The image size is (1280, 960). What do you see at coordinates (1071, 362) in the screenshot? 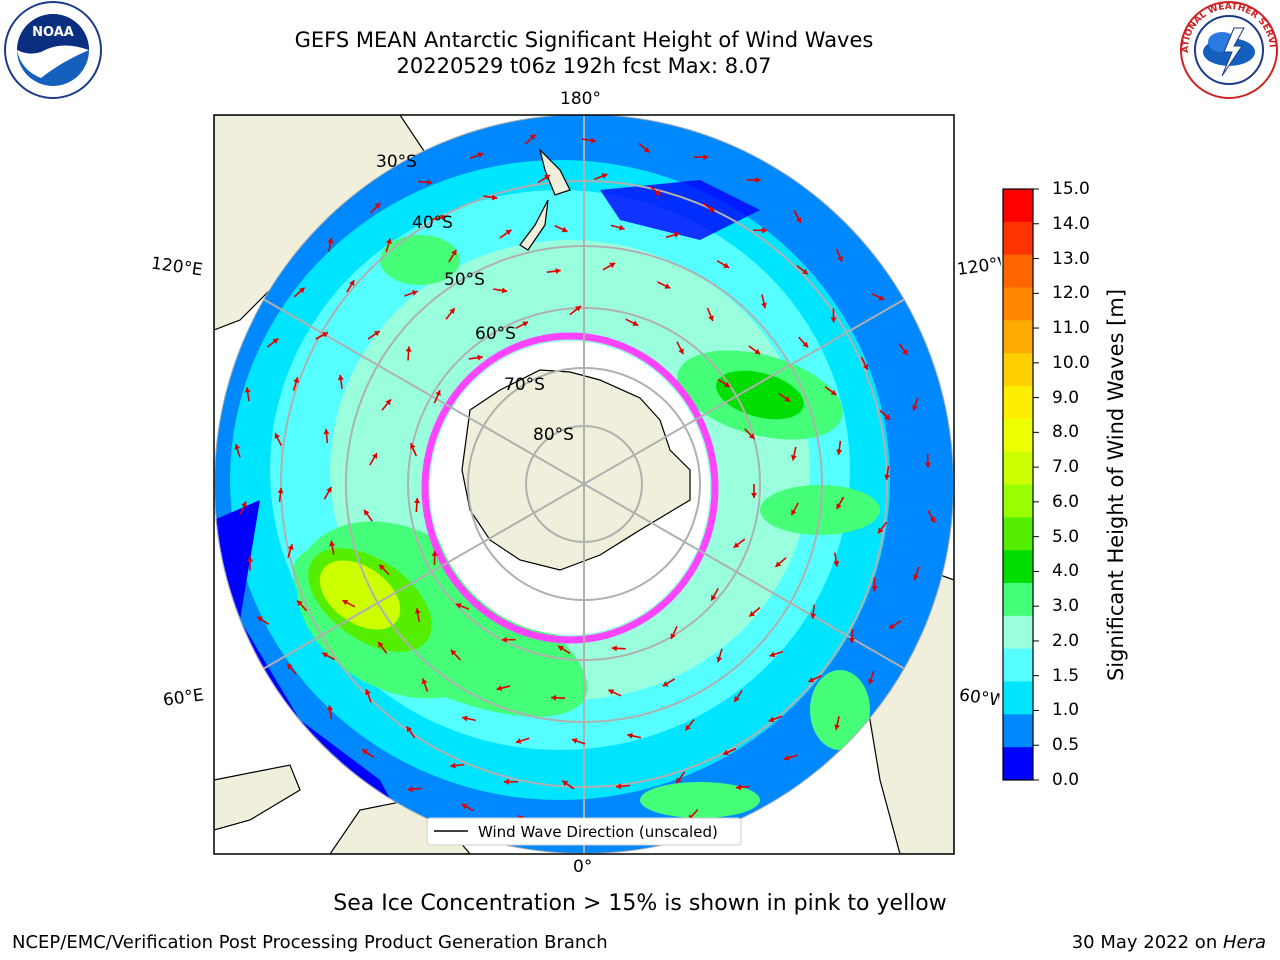
I see `colorbar-tick-label: 10.0` at bounding box center [1071, 362].